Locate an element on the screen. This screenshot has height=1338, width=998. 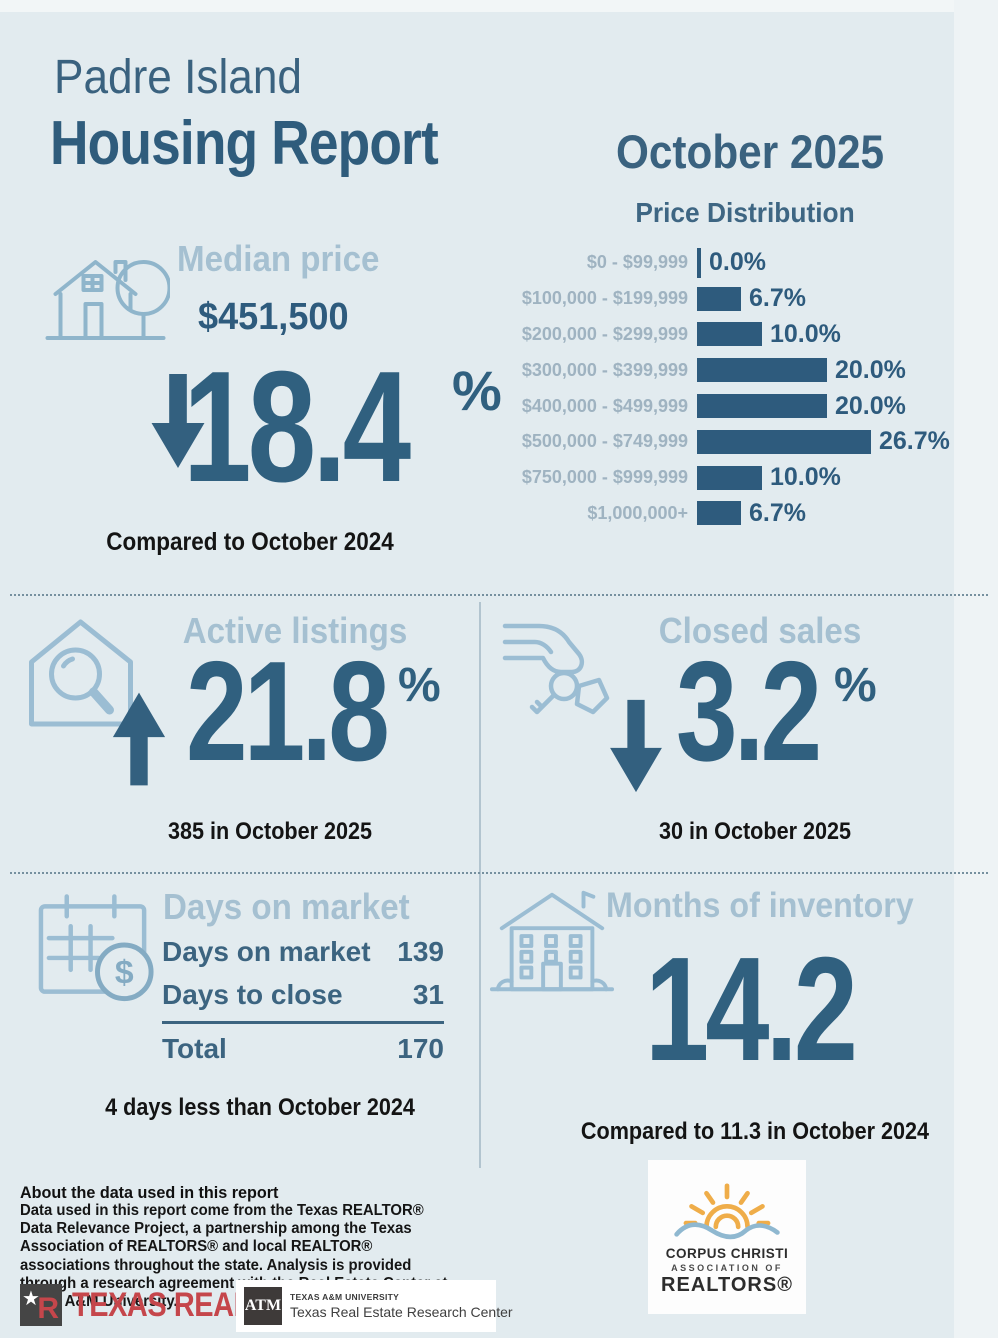
price-distribution-row: $500,000 - $749,999 26.7% is located at coordinates (747, 442).